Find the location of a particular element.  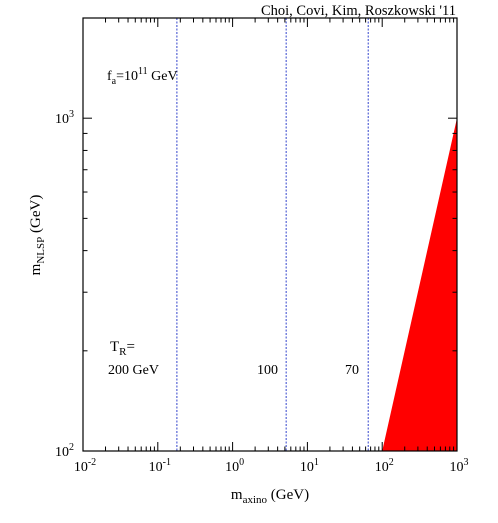

fa-annotation: fa=1011 GeV is located at coordinates (142, 76).